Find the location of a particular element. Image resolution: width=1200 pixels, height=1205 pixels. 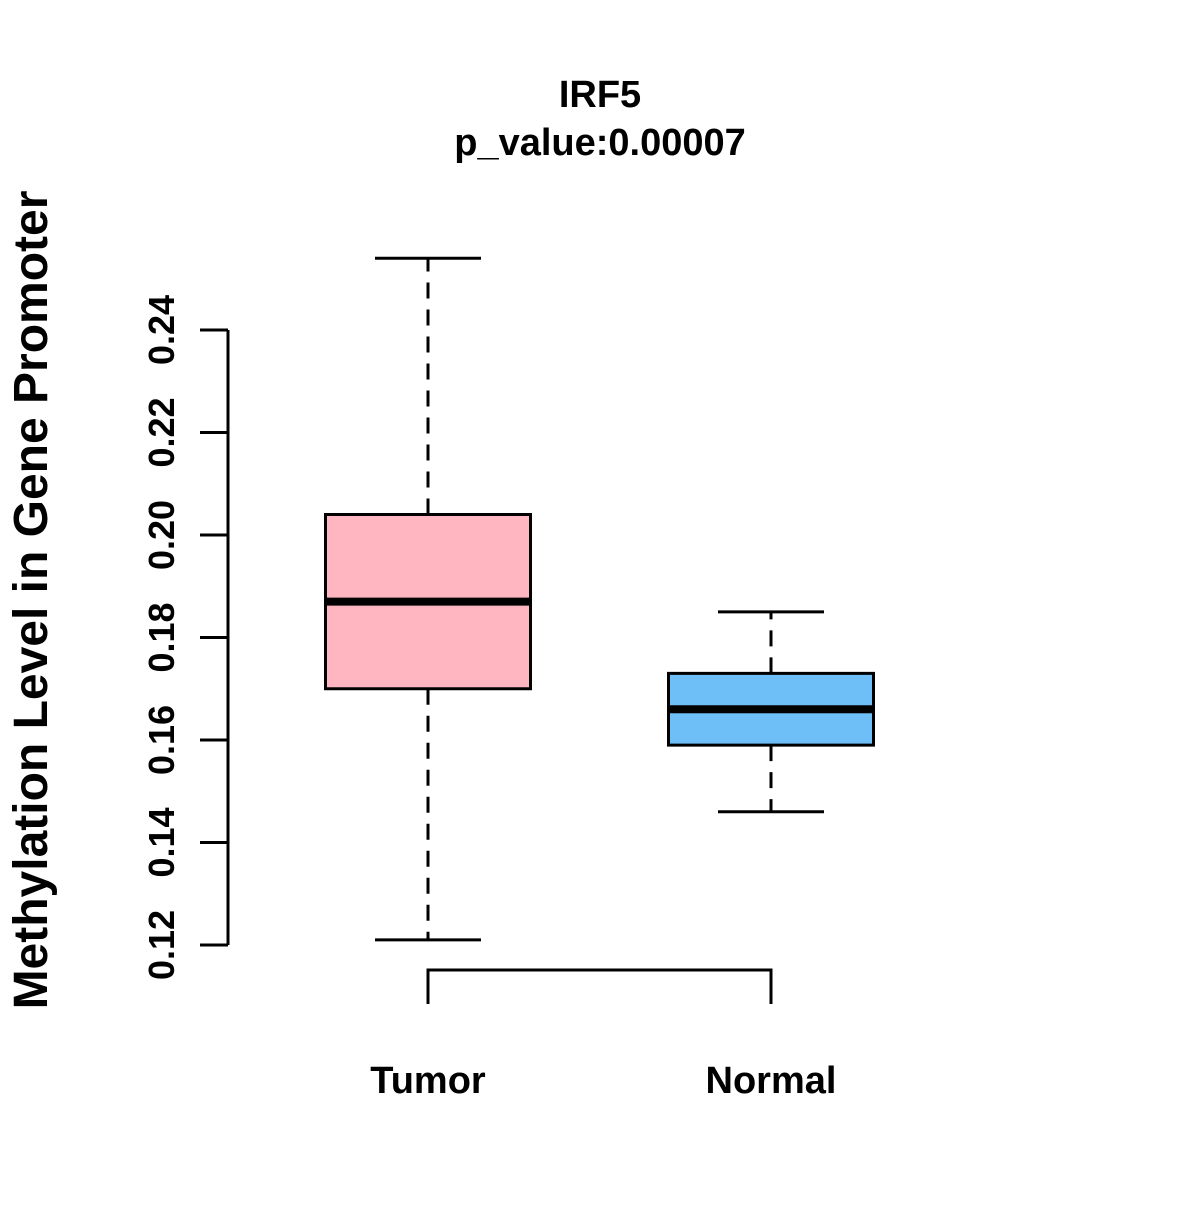

chart-title: IRF5 is located at coordinates (600, 95).